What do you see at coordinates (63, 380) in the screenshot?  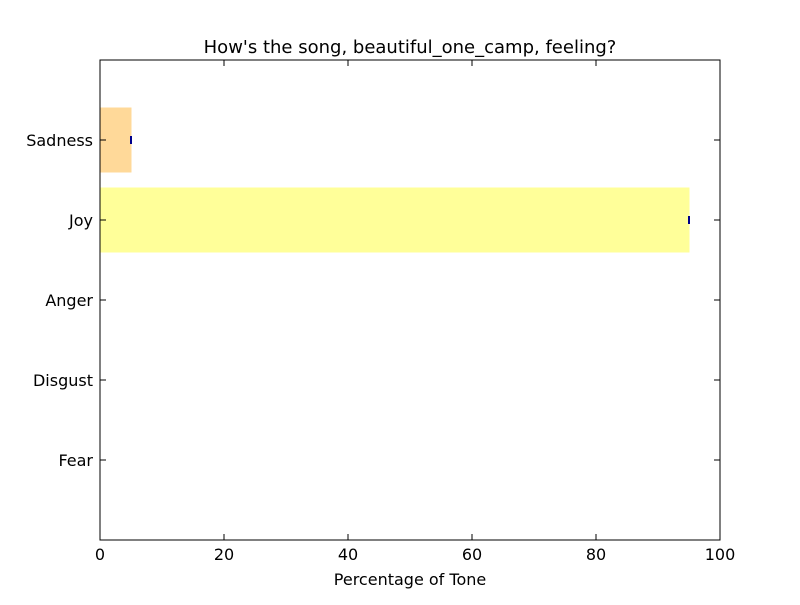 I see `y-tick-label-disgust: Disgust` at bounding box center [63, 380].